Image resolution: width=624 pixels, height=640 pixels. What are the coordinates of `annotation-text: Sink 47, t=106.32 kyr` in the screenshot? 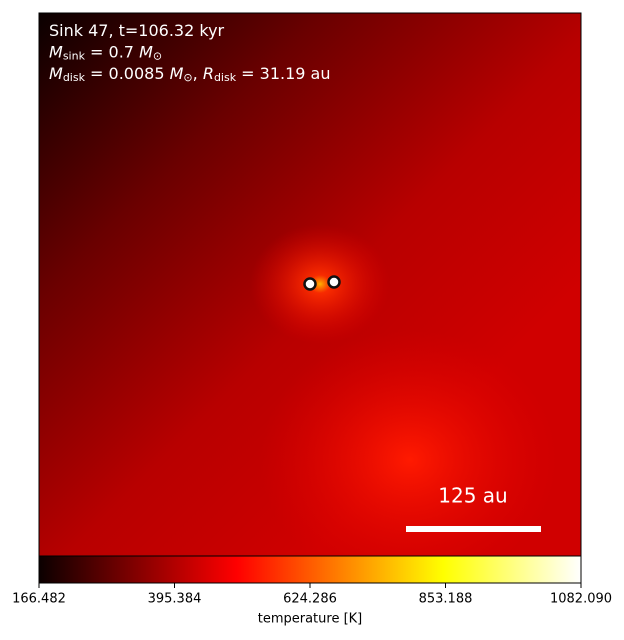 It's located at (137, 30).